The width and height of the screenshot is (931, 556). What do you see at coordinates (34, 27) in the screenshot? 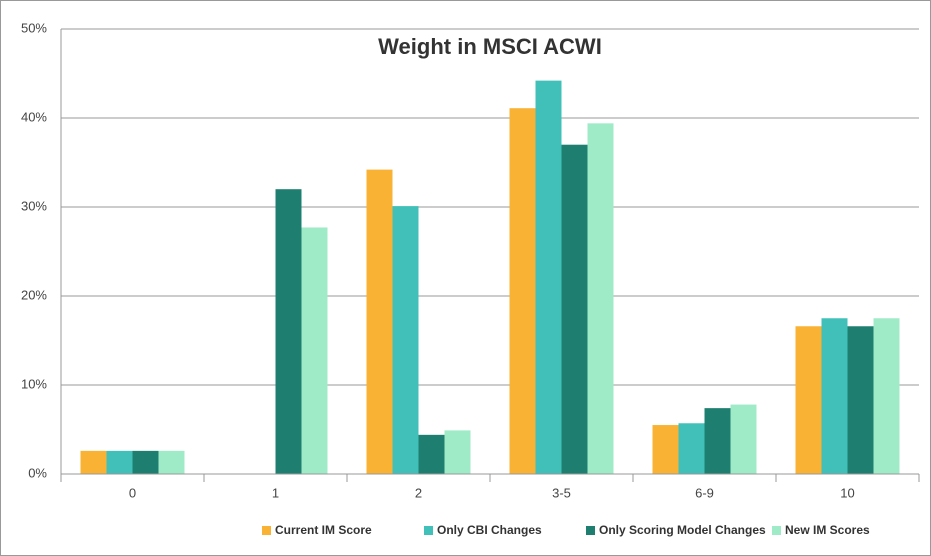
I see `y-tick-label: 50%` at bounding box center [34, 27].